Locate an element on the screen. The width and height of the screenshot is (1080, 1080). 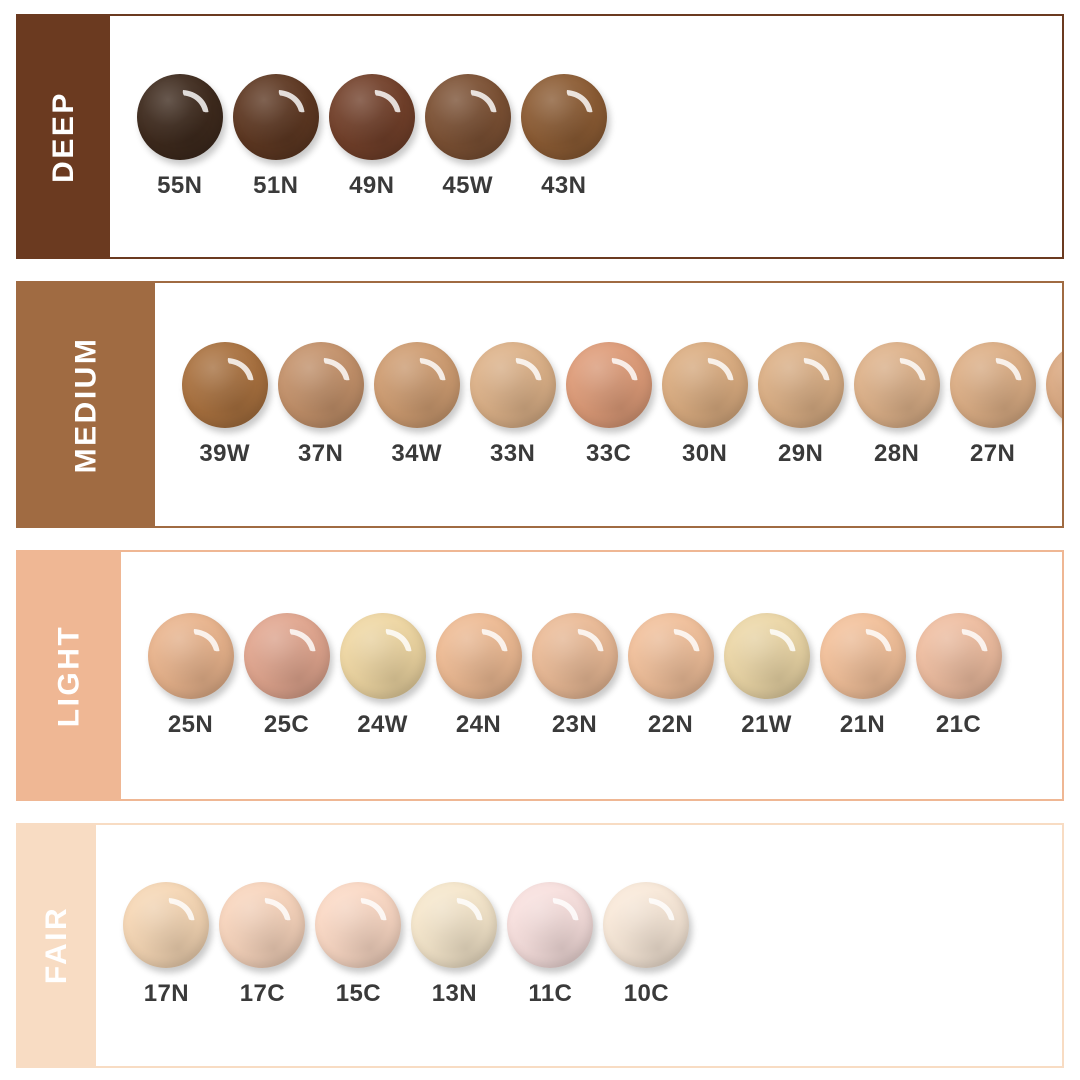
shade-swatch: 39W is located at coordinates (225, 404).